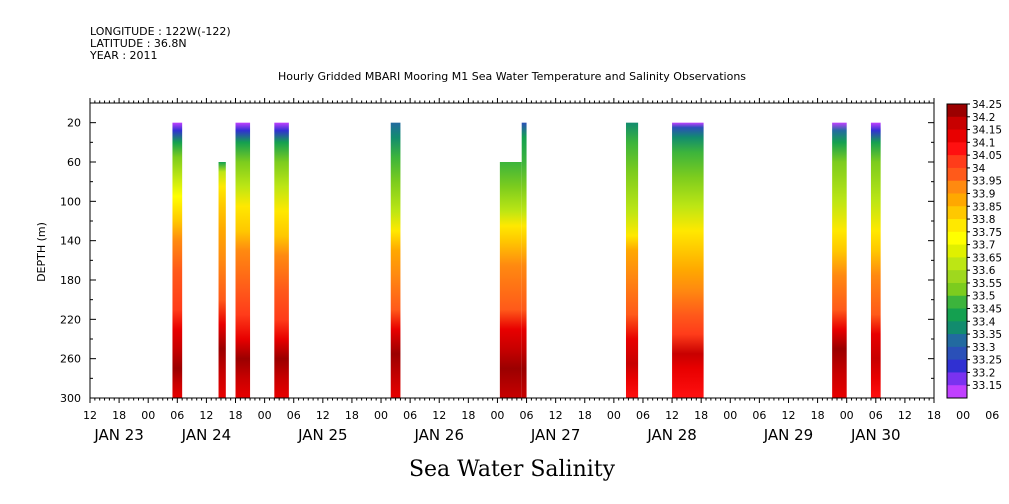 The width and height of the screenshot is (1009, 504). Describe the element at coordinates (987, 105) in the screenshot. I see `colorbar-label: 34.25` at that location.